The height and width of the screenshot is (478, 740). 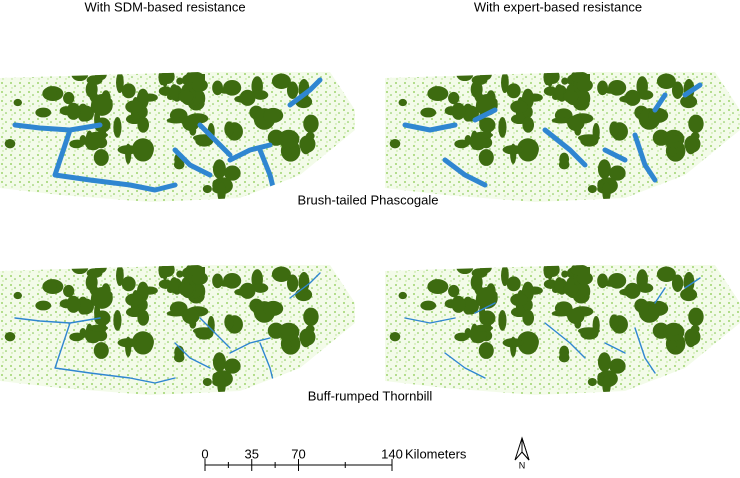 I want to click on scale-label: 35, so click(x=252, y=453).